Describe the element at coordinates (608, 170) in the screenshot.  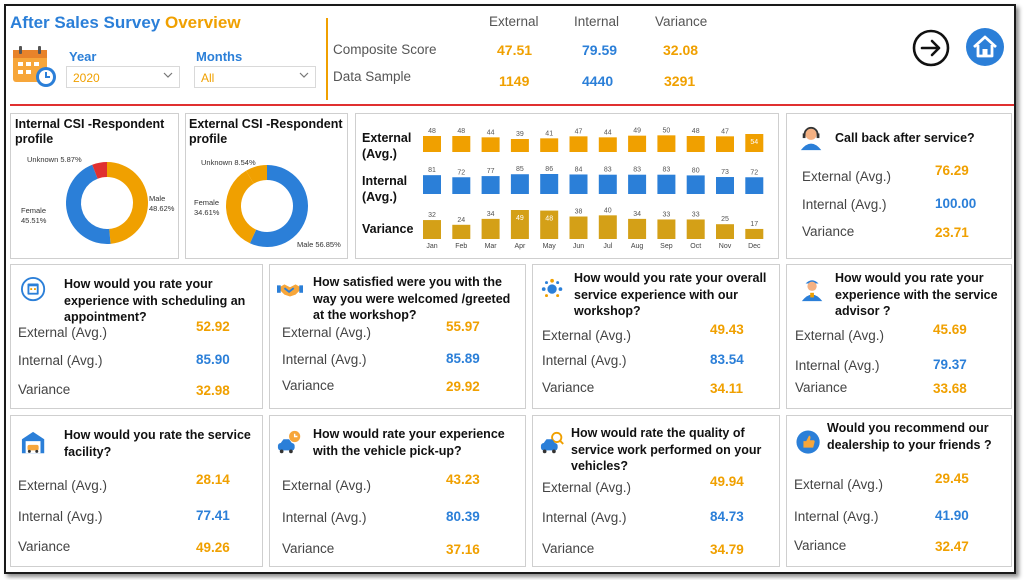
I see `bar-value-label: 83` at that location.